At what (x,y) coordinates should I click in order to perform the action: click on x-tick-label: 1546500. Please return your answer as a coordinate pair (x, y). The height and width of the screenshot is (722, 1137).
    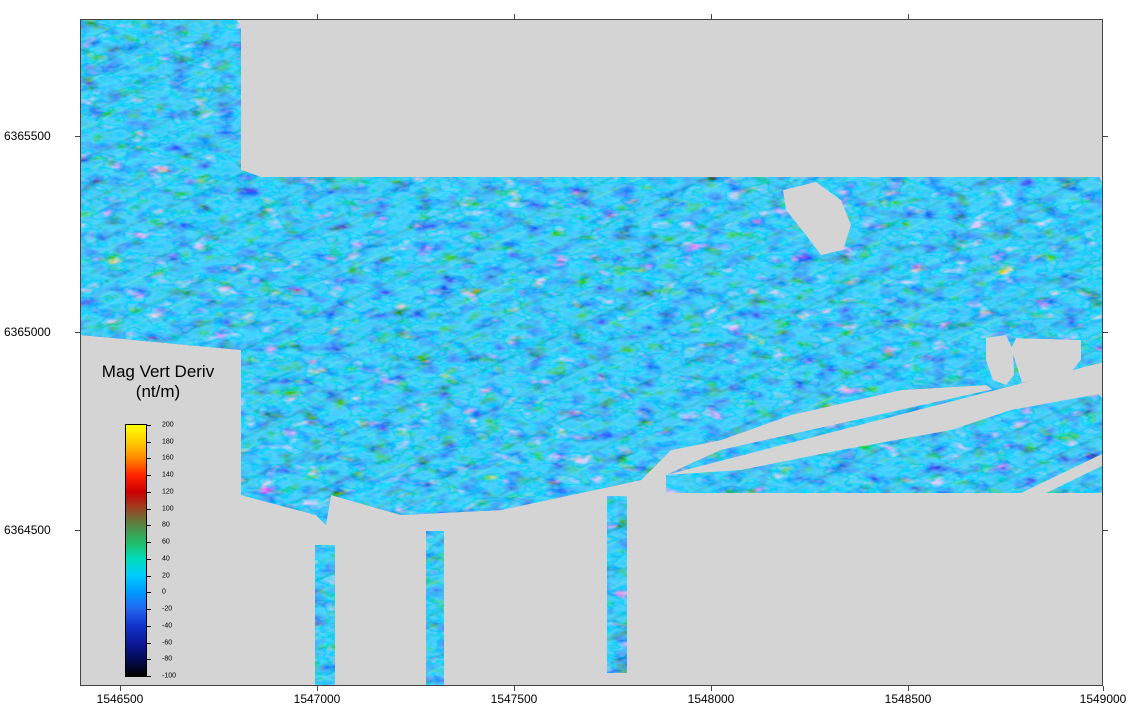
    Looking at the image, I should click on (120, 699).